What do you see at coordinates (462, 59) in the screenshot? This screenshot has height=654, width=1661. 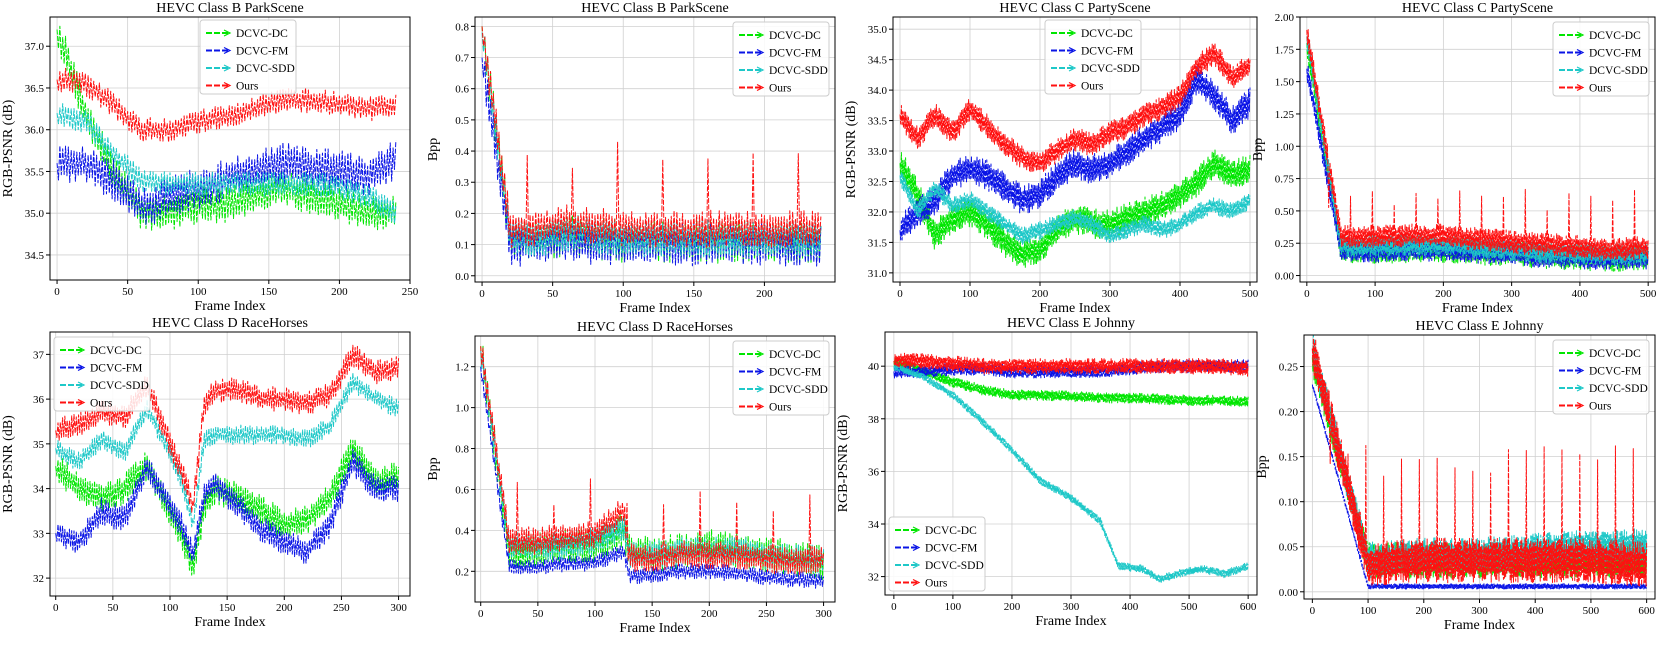 I see `y-tick-label: 0.7` at bounding box center [462, 59].